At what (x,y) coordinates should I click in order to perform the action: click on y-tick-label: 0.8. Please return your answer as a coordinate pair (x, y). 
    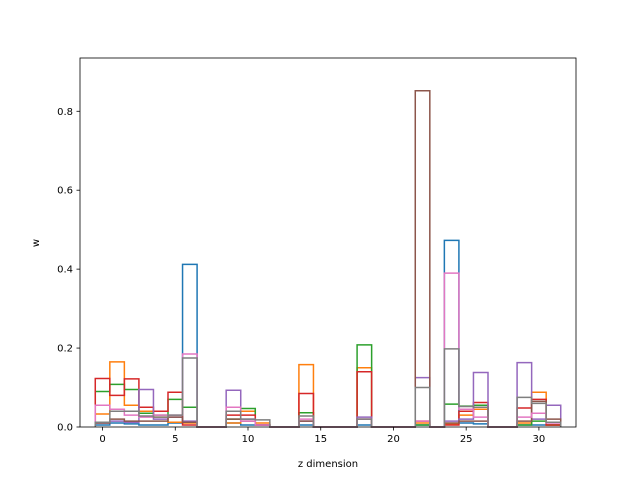
    Looking at the image, I should click on (65, 112).